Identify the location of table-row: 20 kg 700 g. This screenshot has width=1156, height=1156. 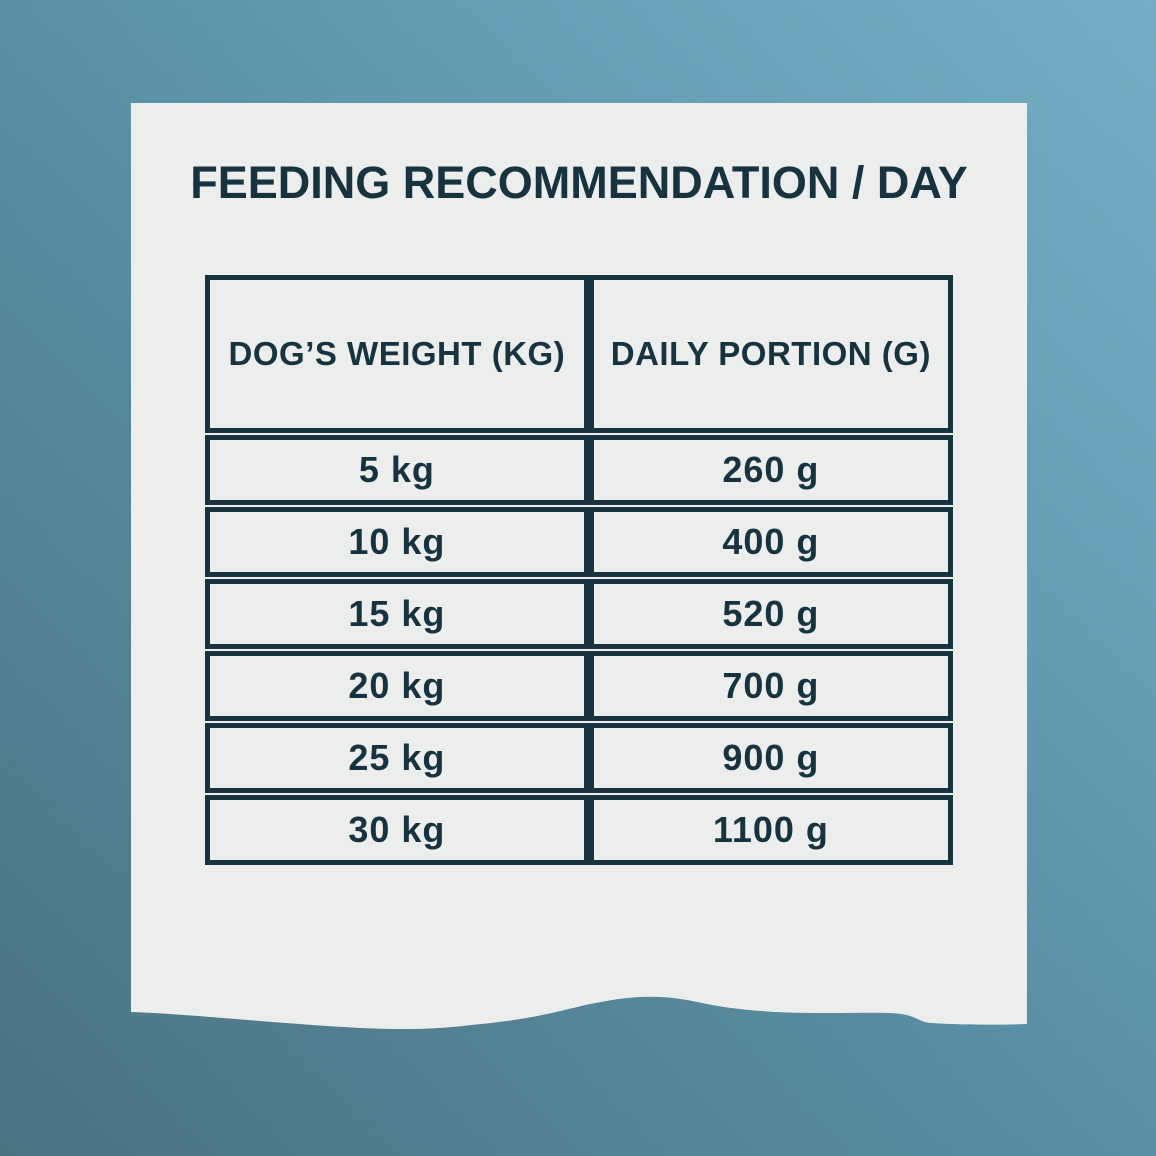
(579, 686).